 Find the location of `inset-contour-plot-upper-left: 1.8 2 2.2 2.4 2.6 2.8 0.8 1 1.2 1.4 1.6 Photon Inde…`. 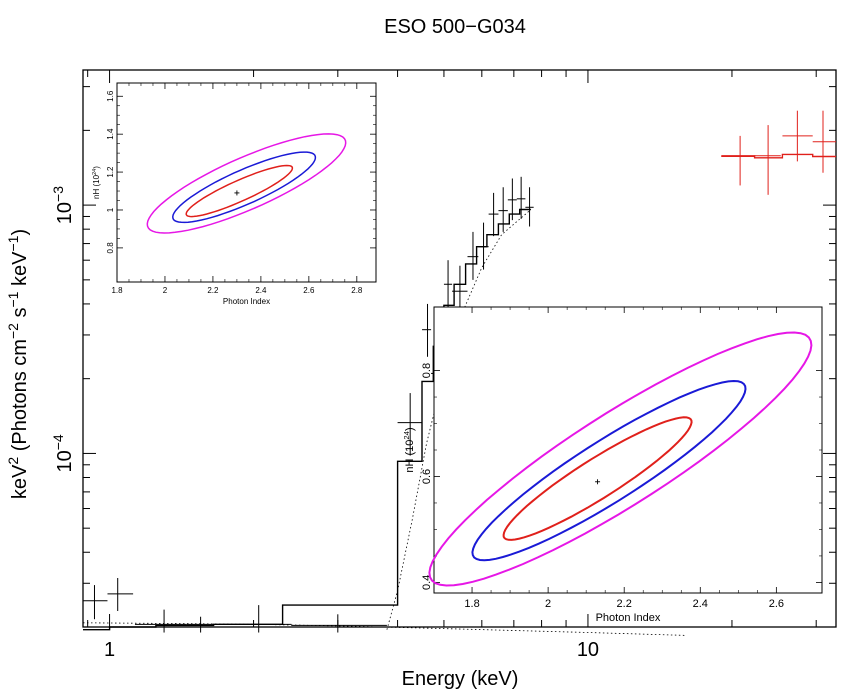

inset-contour-plot-upper-left: 1.8 2 2.2 2.4 2.6 2.8 0.8 1 1.2 1.4 1.6 Photon Inde… is located at coordinates (234, 194).